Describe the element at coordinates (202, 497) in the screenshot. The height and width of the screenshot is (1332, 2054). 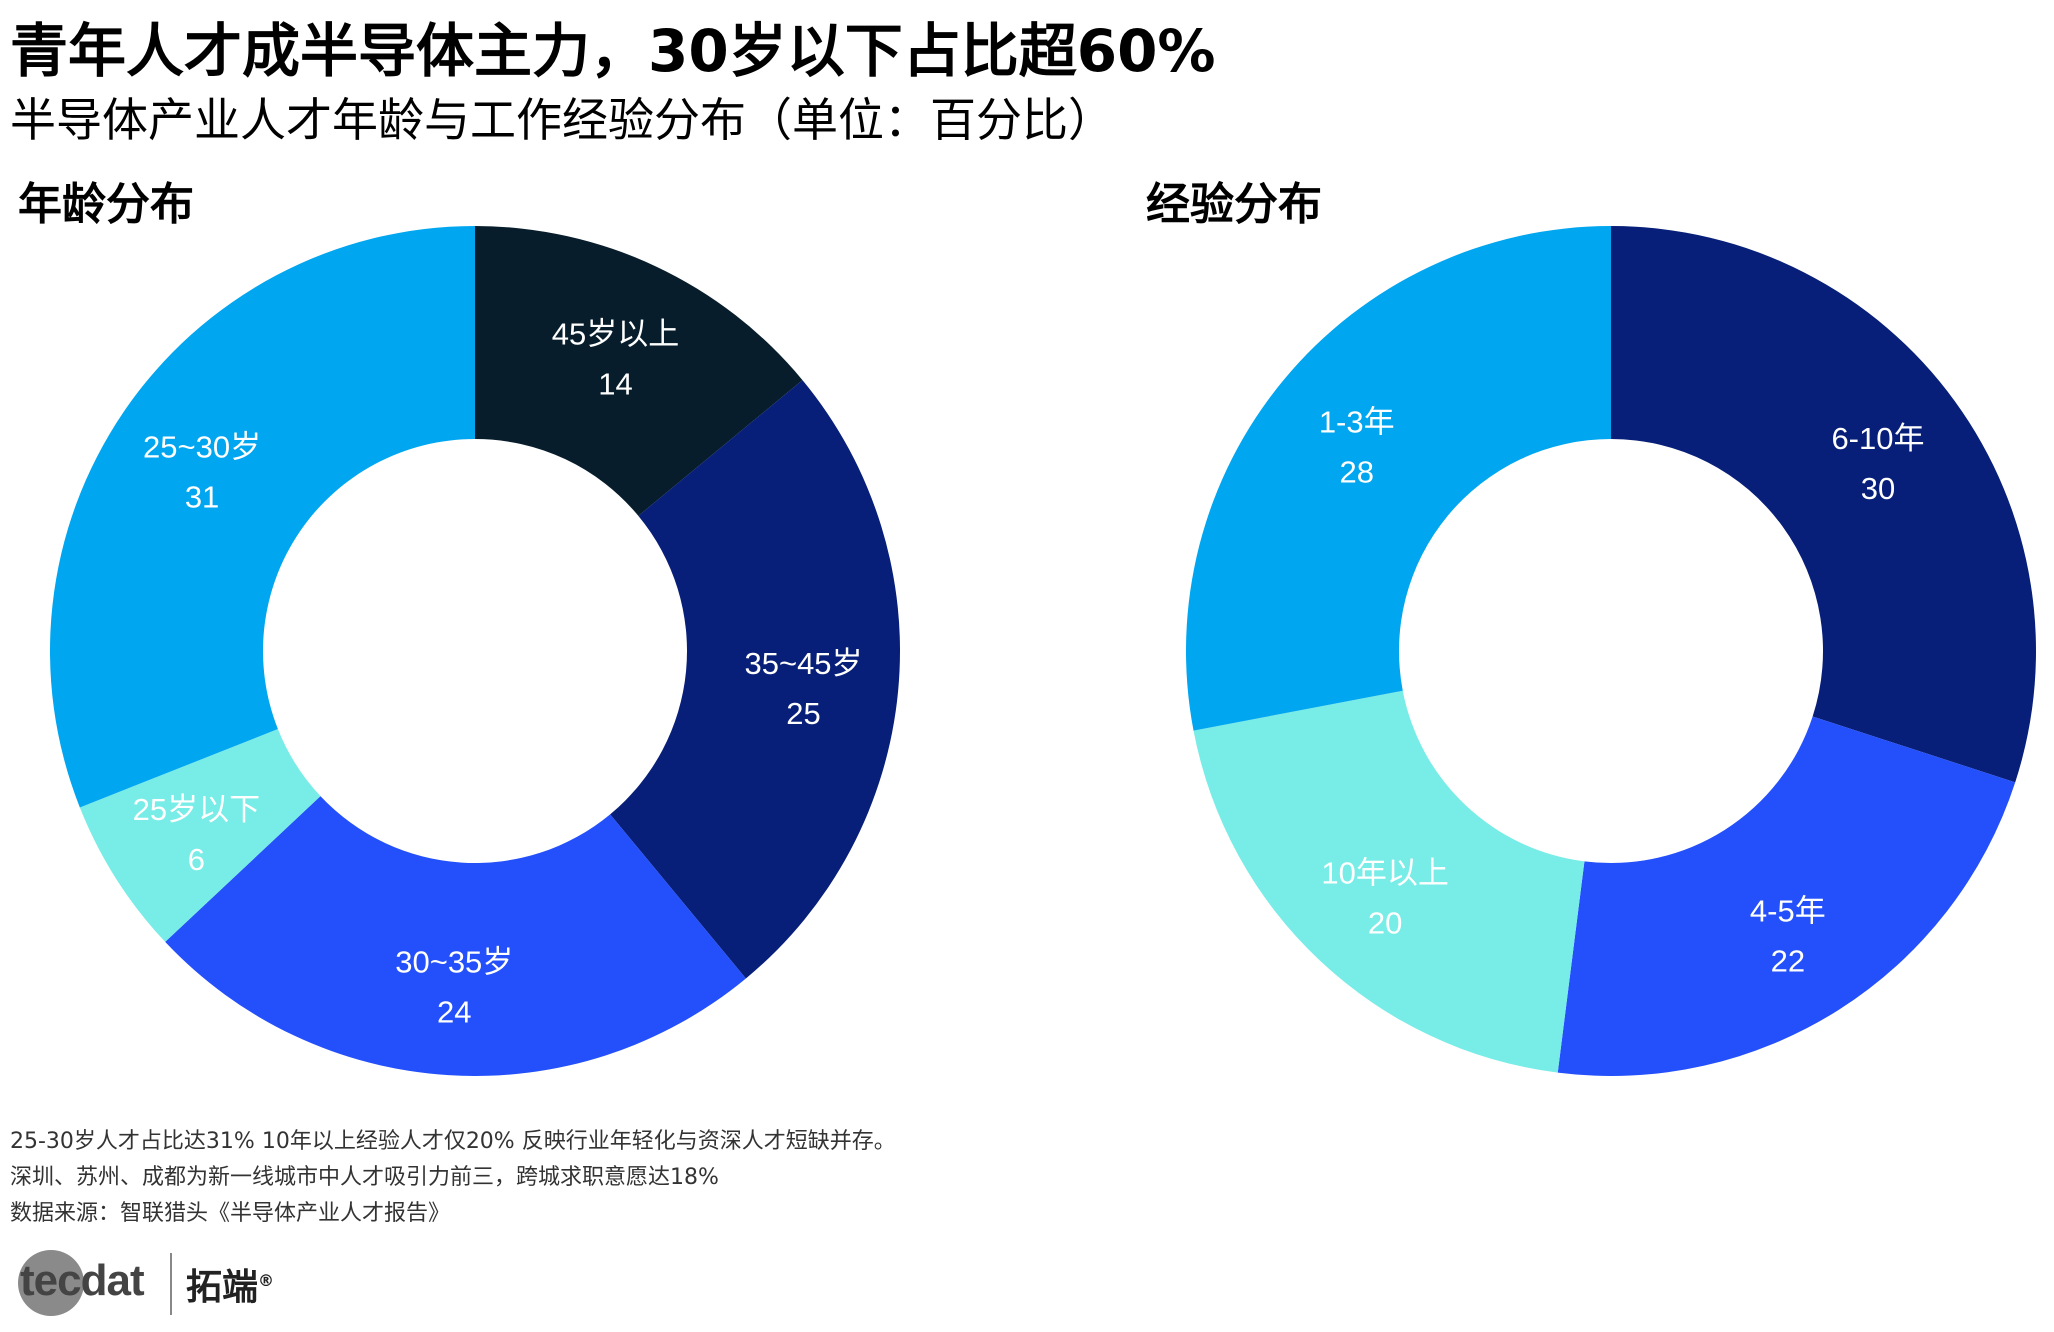
I see `slice-value-label: 31` at that location.